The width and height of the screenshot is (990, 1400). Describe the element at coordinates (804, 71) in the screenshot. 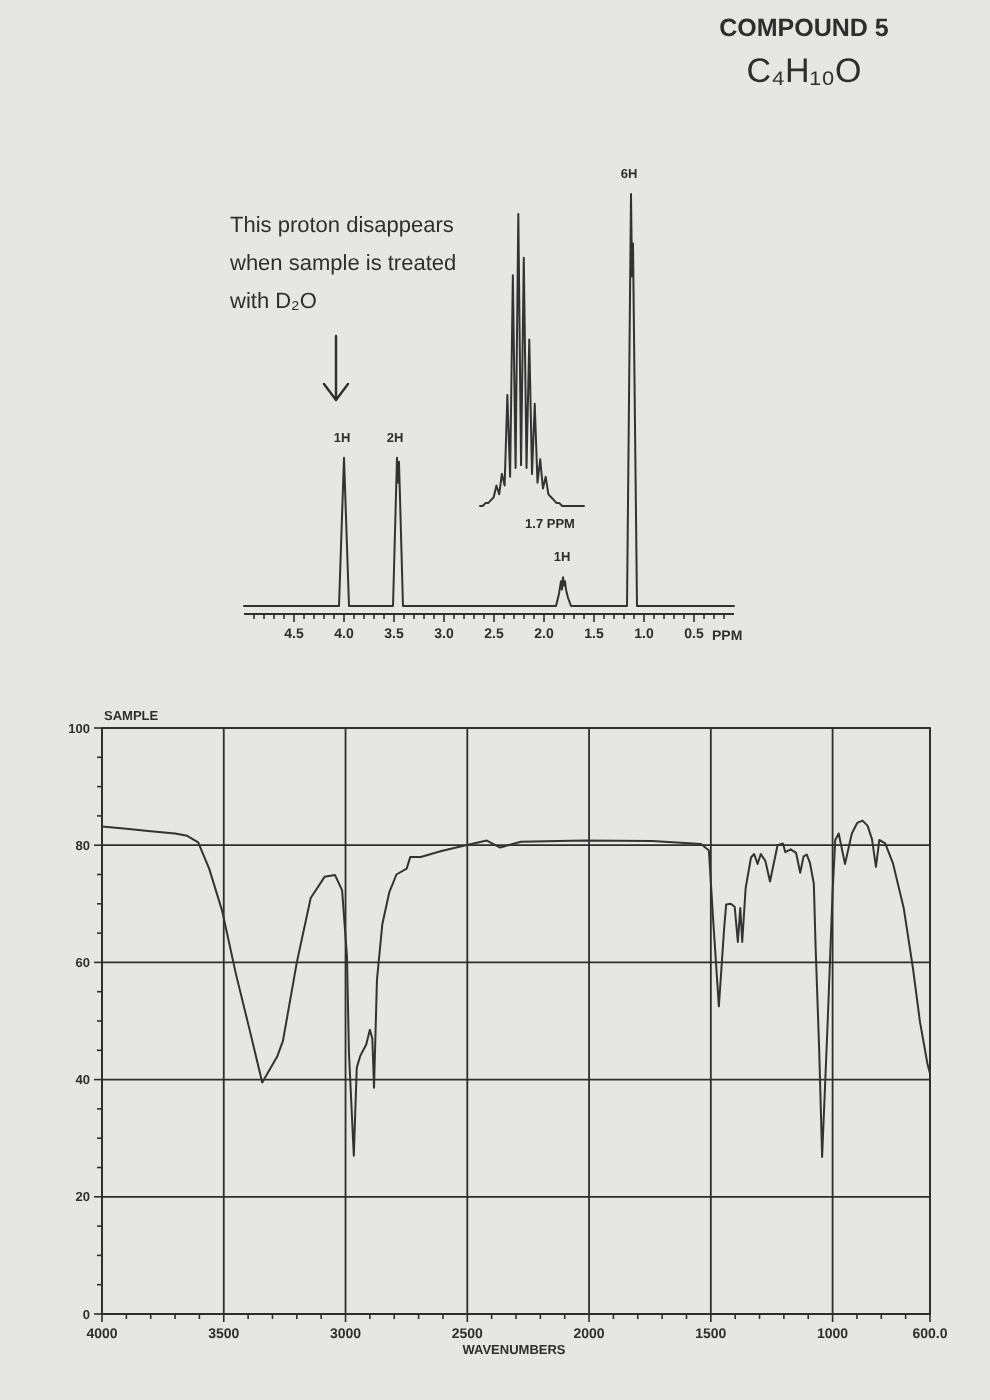

I see `text: C₄H₁₀O` at that location.